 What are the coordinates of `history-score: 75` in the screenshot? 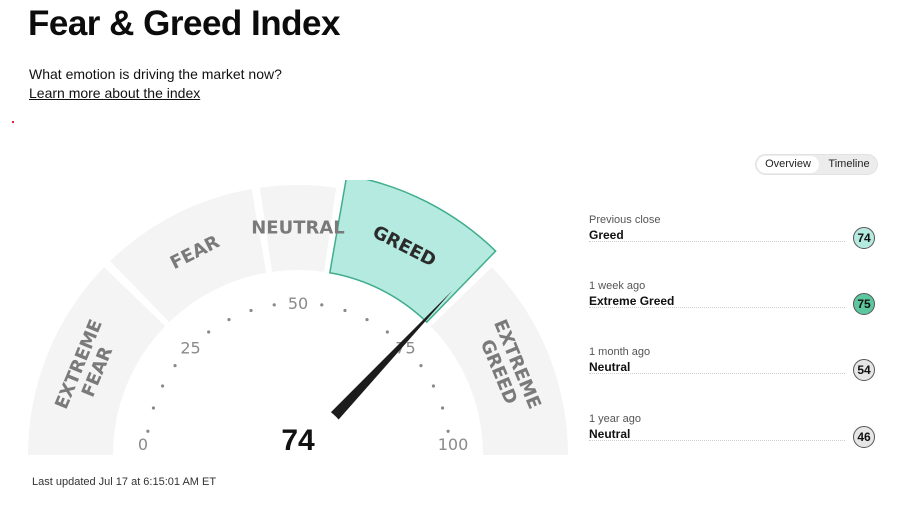 It's located at (864, 304).